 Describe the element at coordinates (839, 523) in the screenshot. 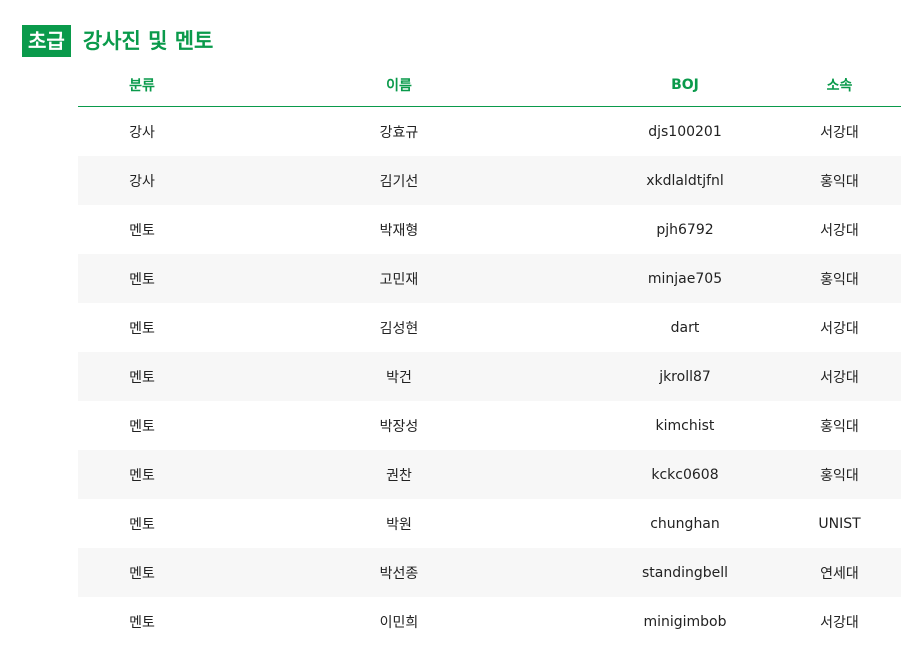

I see `cell-affiliation: UNIST` at that location.